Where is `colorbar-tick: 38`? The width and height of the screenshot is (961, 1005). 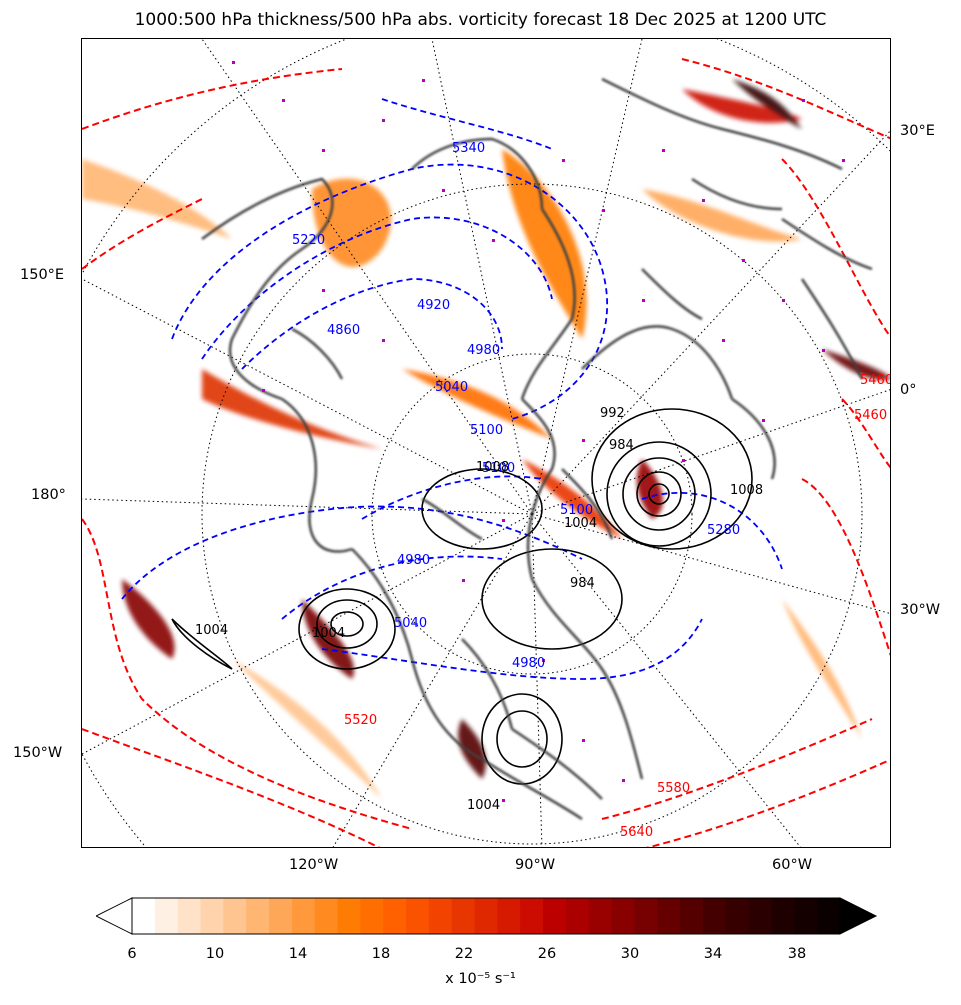
colorbar-tick: 38 is located at coordinates (797, 954).